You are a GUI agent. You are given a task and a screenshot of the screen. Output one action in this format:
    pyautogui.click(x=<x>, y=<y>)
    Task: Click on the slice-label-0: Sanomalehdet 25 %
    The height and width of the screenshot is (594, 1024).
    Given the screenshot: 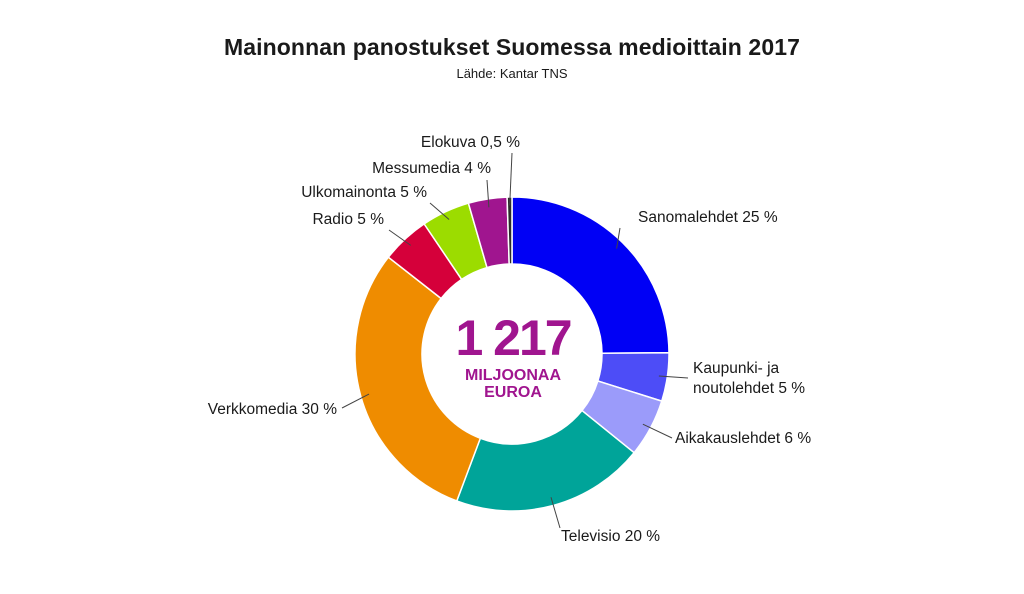 What is the action you would take?
    pyautogui.click(x=708, y=217)
    